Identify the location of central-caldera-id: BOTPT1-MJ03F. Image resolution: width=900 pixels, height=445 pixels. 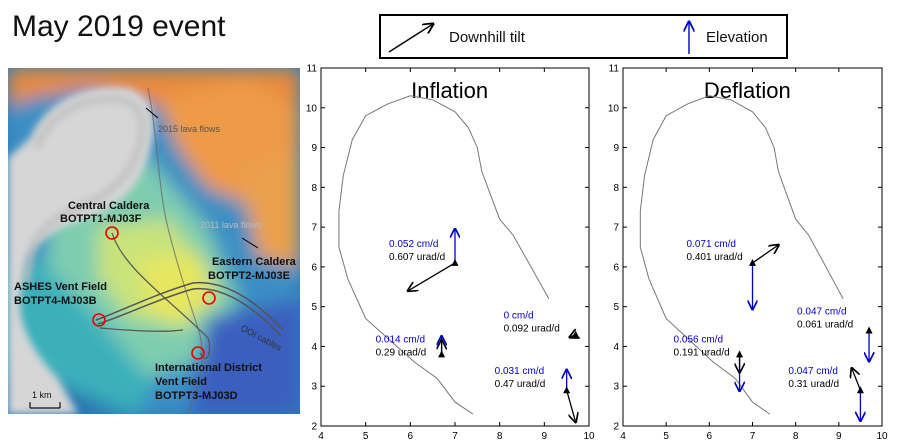
(101, 219).